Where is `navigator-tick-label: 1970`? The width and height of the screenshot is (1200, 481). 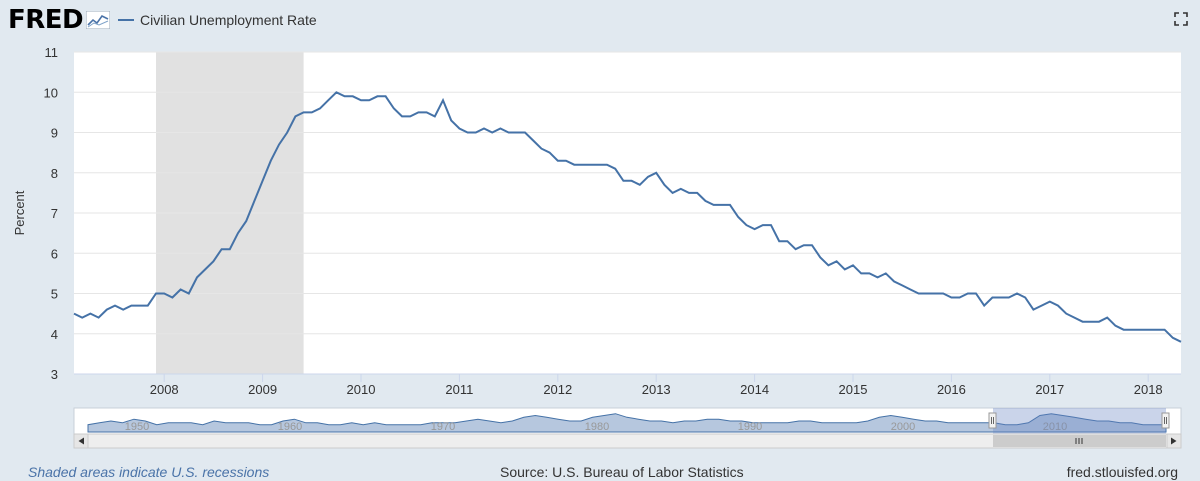 navigator-tick-label: 1970 is located at coordinates (443, 427).